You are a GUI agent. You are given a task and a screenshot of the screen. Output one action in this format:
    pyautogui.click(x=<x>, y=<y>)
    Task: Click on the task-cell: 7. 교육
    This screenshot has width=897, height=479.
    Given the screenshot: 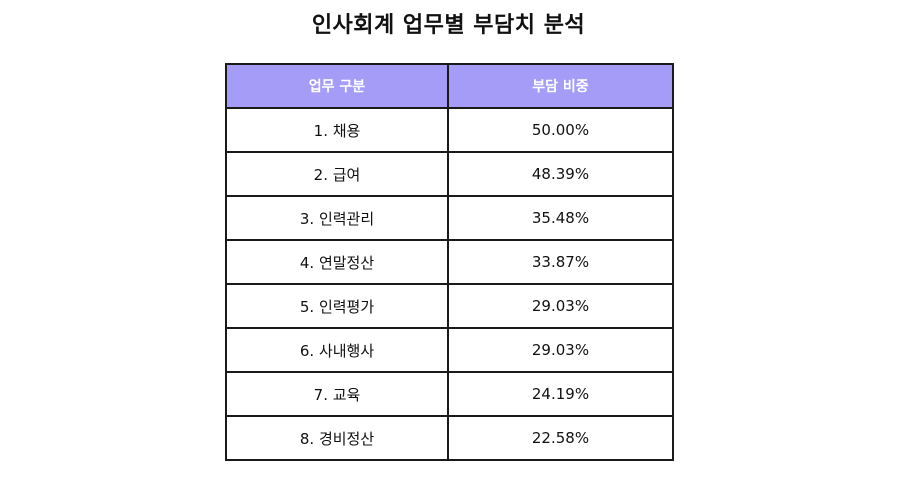 What is the action you would take?
    pyautogui.click(x=337, y=394)
    